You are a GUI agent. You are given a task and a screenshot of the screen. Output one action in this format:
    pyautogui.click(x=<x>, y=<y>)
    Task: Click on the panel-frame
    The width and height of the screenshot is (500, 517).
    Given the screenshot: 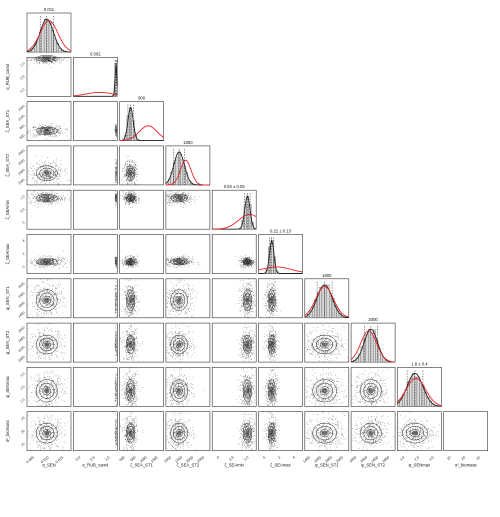 What is the action you would take?
    pyautogui.click(x=188, y=254)
    